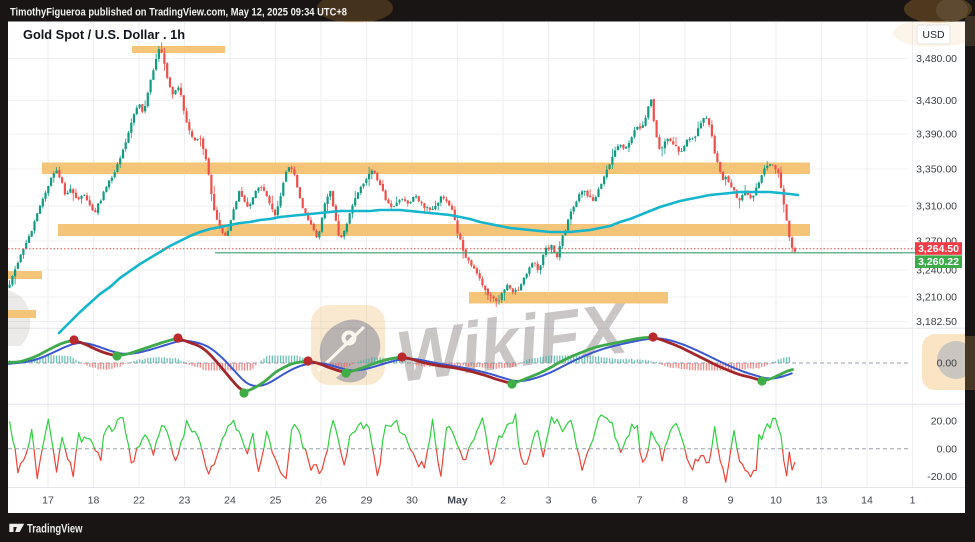 The width and height of the screenshot is (975, 542). I want to click on svg-text: 3,182.50, so click(936, 322).